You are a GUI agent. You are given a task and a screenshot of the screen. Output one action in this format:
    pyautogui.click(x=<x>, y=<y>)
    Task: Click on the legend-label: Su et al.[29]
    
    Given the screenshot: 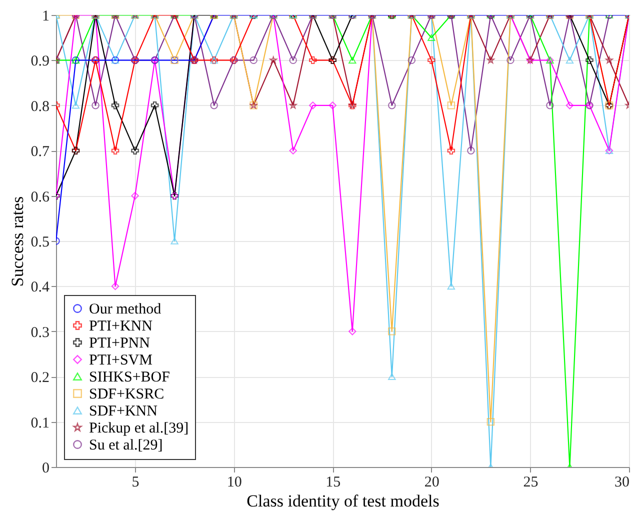 What is the action you would take?
    pyautogui.click(x=126, y=446)
    